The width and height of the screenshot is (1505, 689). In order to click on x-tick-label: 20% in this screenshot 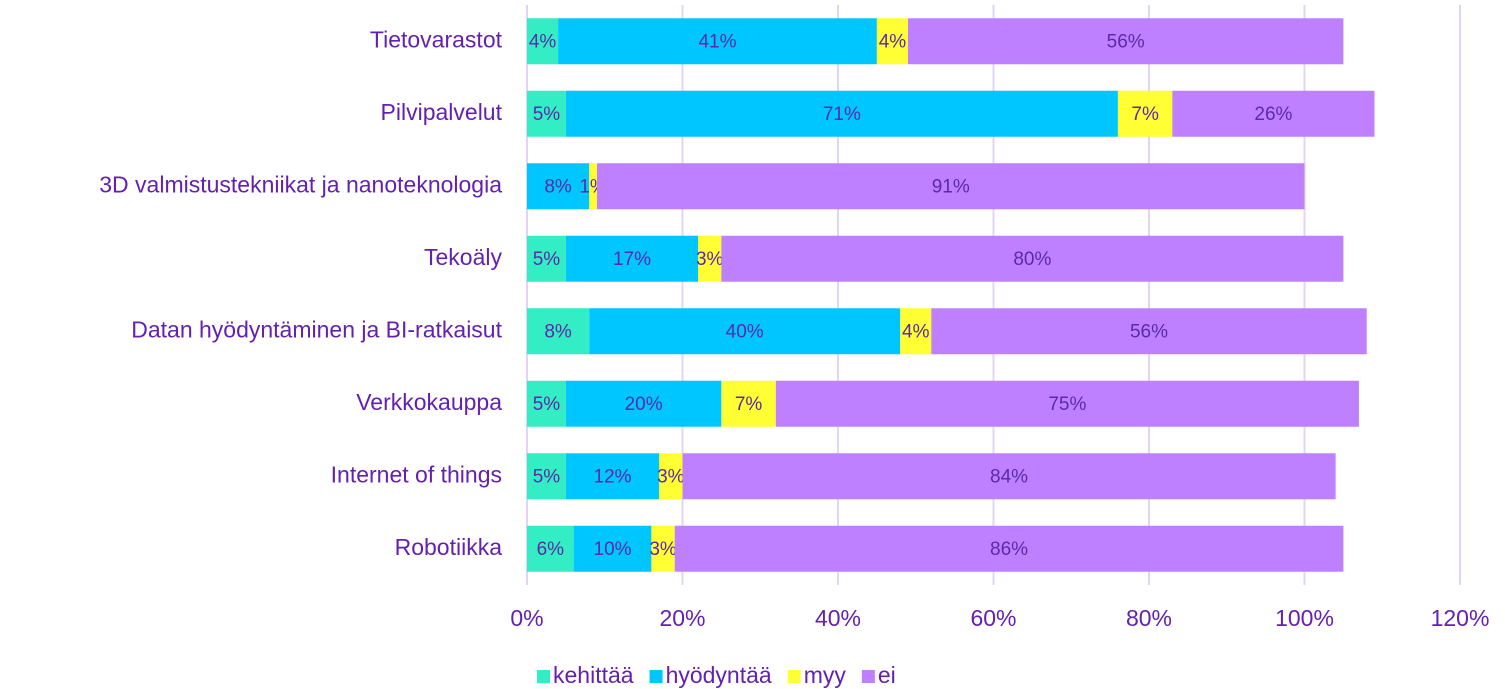, I will do `click(682, 618)`.